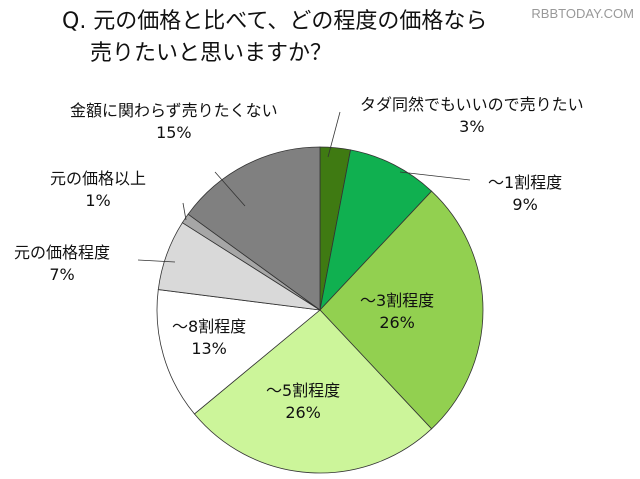 This screenshot has width=640, height=479. What do you see at coordinates (472, 115) in the screenshot?
I see `label-free: タダ同然でもいいので売りたい 3%` at bounding box center [472, 115].